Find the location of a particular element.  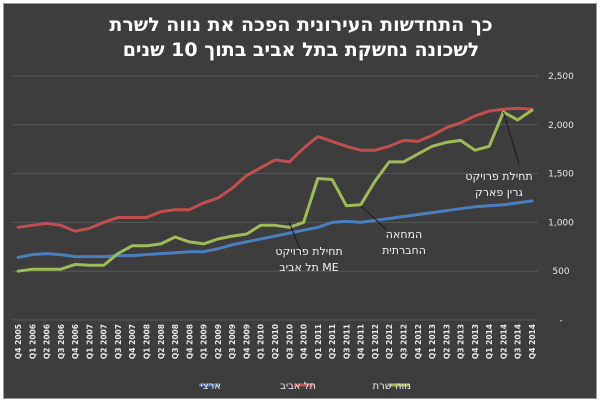

y-tick-label: 1,000 is located at coordinates (561, 223).